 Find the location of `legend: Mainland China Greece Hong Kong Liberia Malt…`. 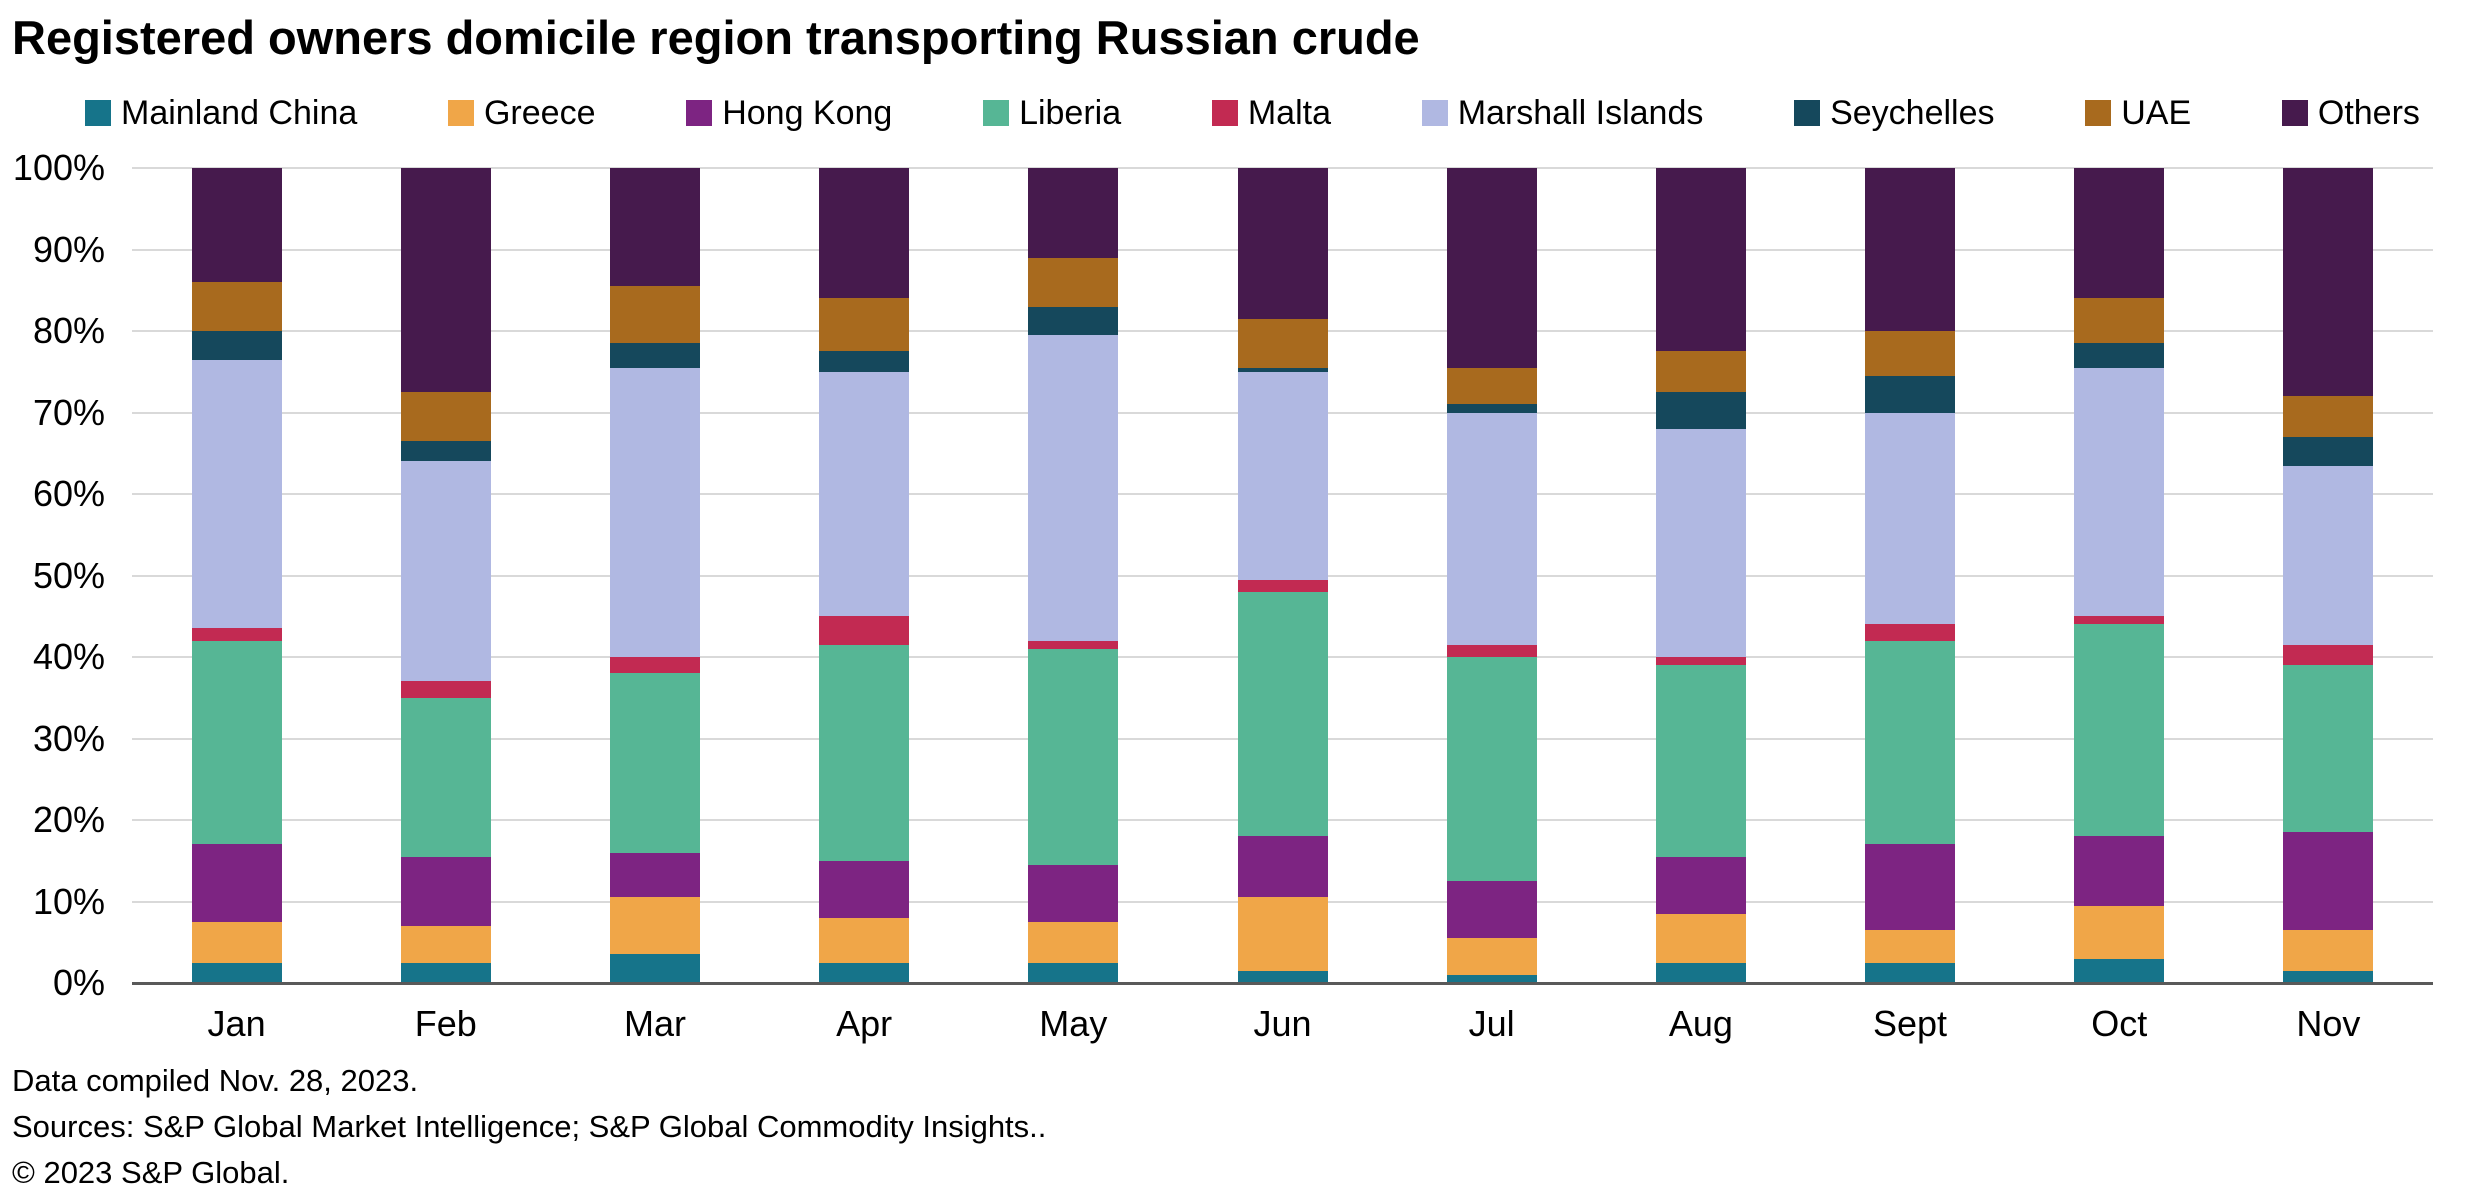

legend: Mainland China Greece Hong Kong Liberia Malt… is located at coordinates (1252, 113).